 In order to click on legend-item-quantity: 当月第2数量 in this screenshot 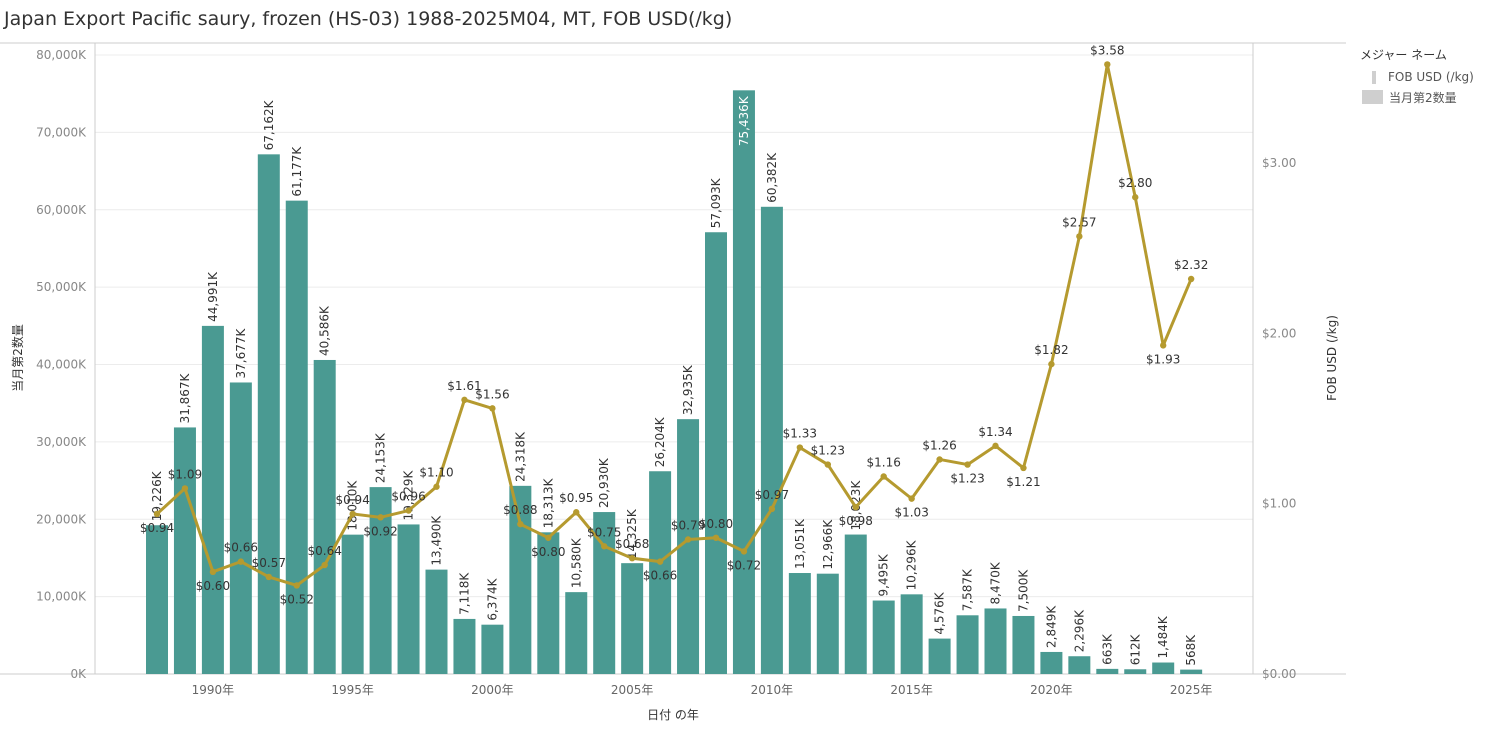, I will do `click(1417, 97)`.